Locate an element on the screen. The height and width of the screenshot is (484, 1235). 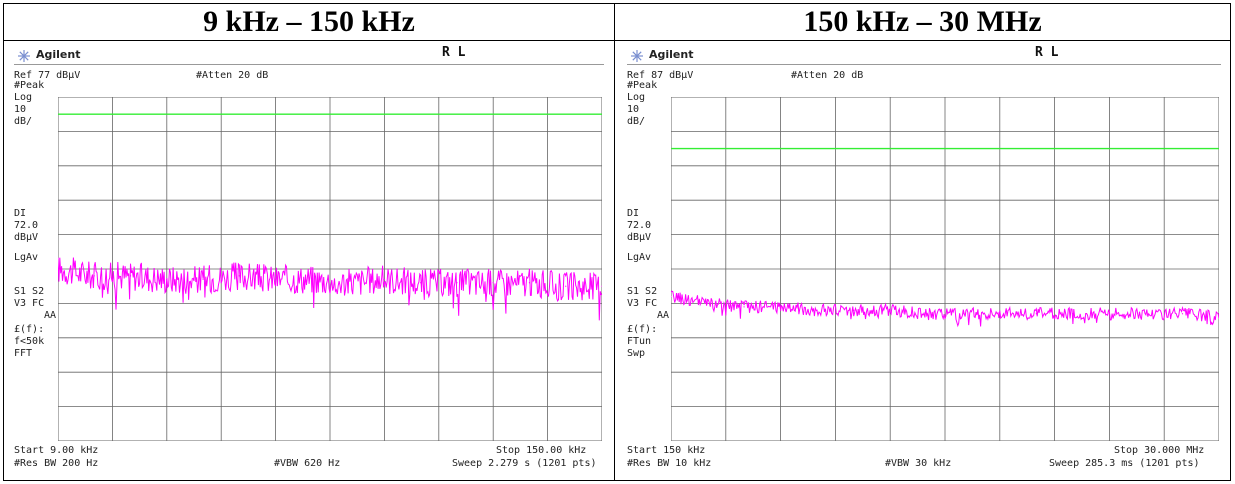
side-label: FFT is located at coordinates (23, 353).